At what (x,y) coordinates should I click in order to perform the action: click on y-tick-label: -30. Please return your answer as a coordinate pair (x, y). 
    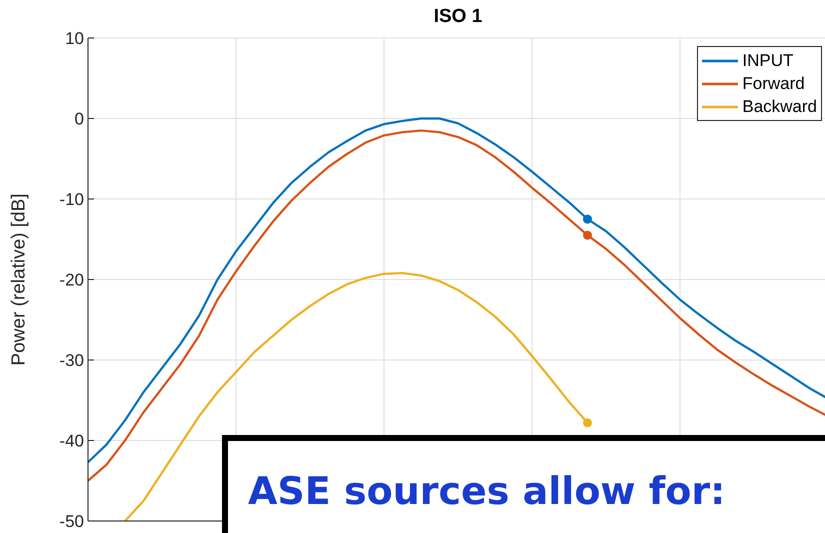
    Looking at the image, I should click on (71, 360).